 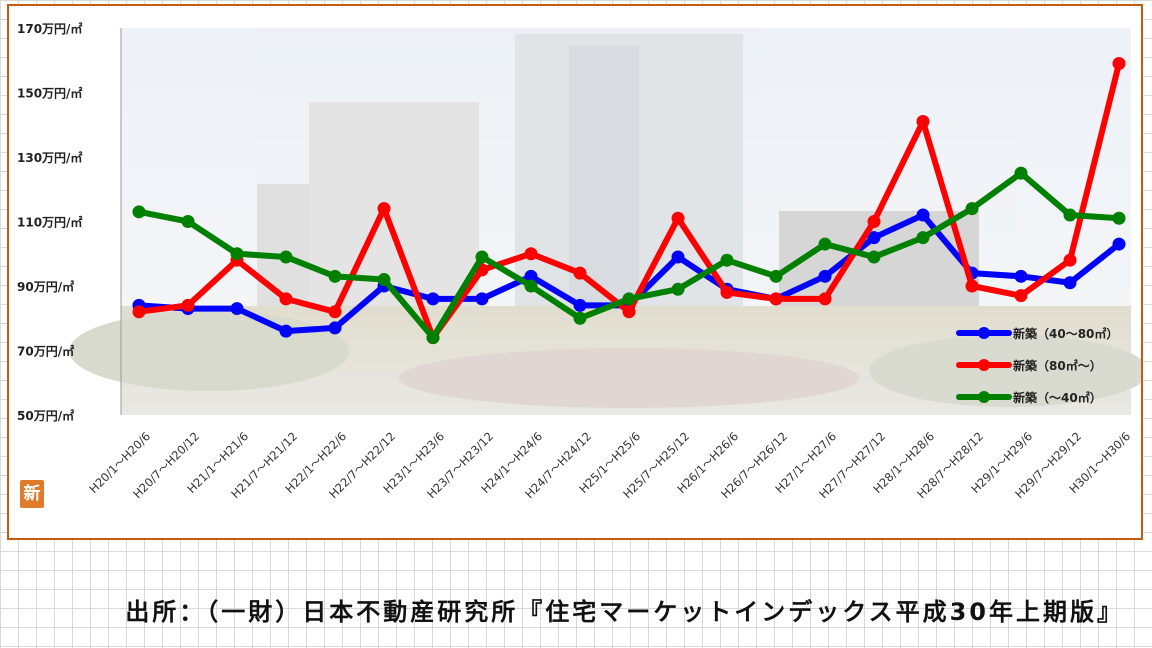 What do you see at coordinates (49, 28) in the screenshot?
I see `y-tick-label: 170万円/㎡` at bounding box center [49, 28].